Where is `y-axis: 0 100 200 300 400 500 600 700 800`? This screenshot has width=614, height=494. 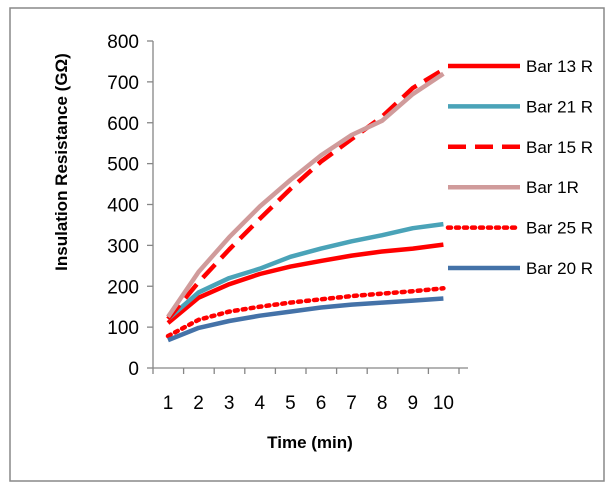
y-axis: 0 100 200 300 400 500 600 700 800 is located at coordinates (130, 206).